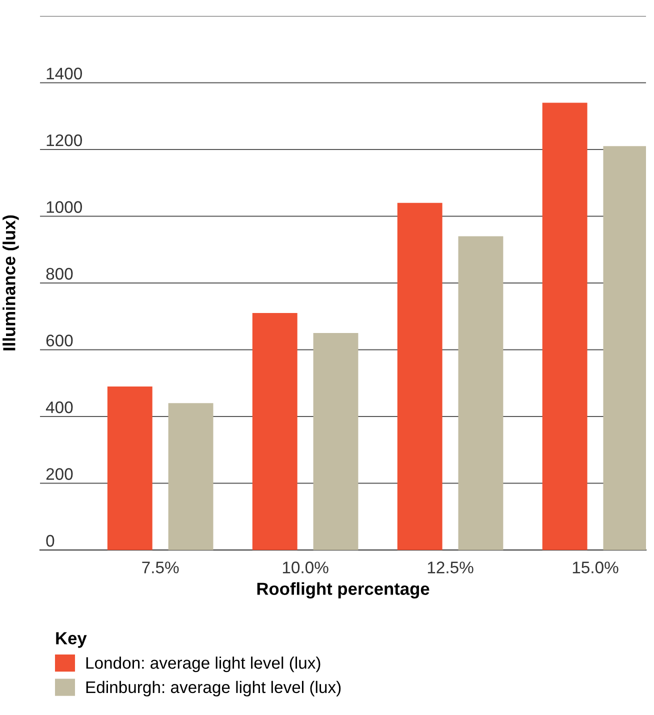 The image size is (654, 715). Describe the element at coordinates (203, 664) in the screenshot. I see `legend-label: London: average light level (lux)` at that location.